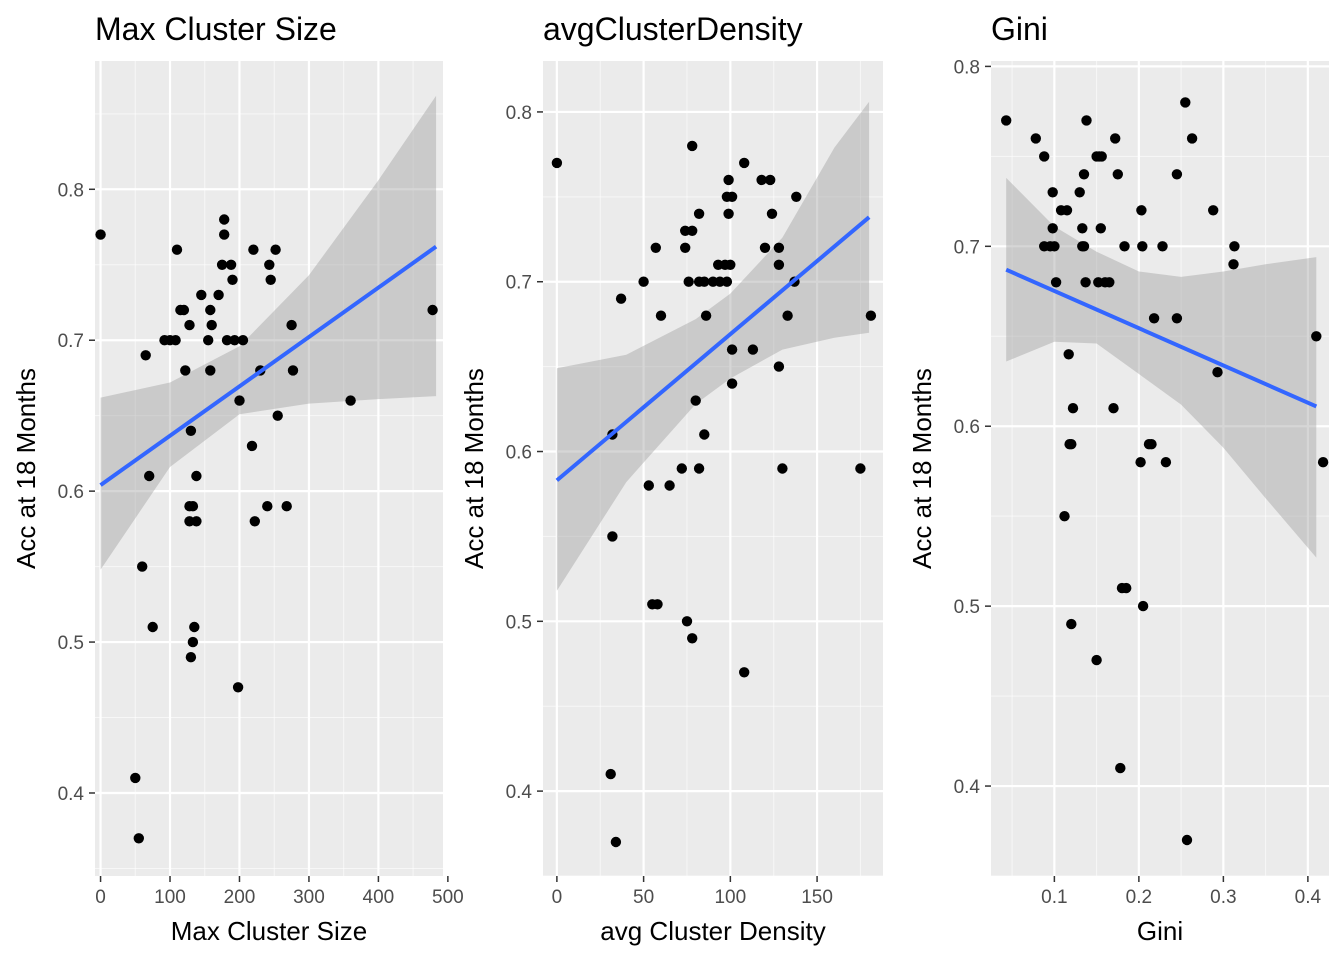 The image size is (1344, 960). I want to click on x-tick-label: 0.3, so click(1223, 897).